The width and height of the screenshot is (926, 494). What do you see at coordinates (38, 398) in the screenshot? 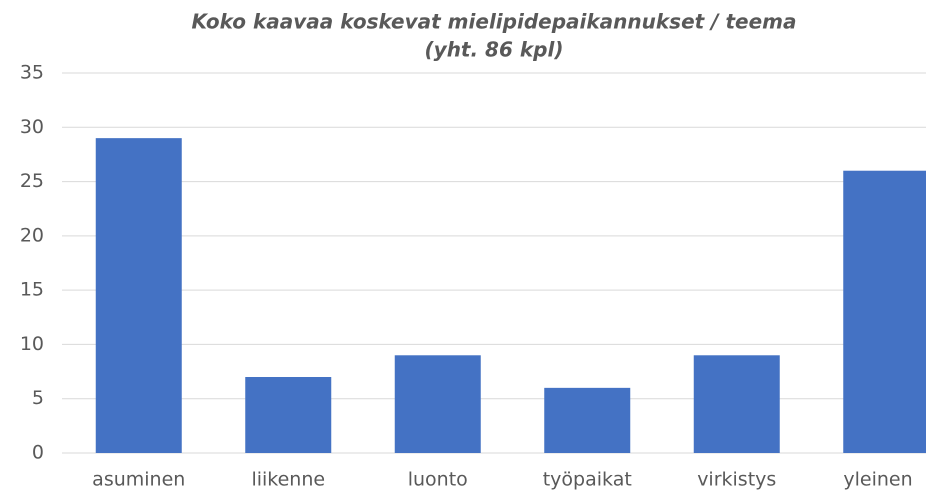
I see `y-tick-label: 5` at bounding box center [38, 398].